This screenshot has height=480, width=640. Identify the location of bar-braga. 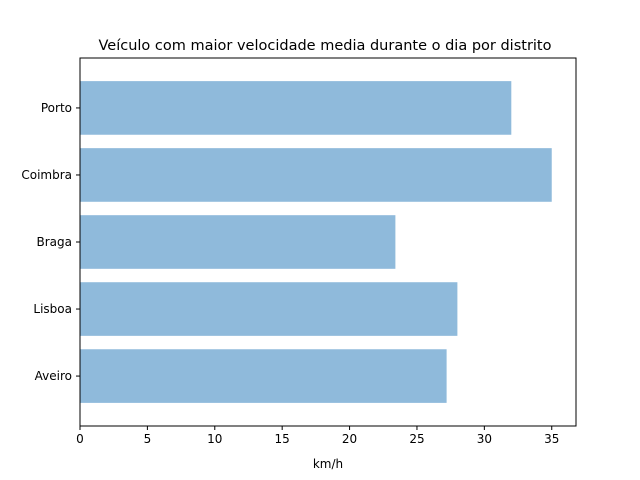
(238, 242).